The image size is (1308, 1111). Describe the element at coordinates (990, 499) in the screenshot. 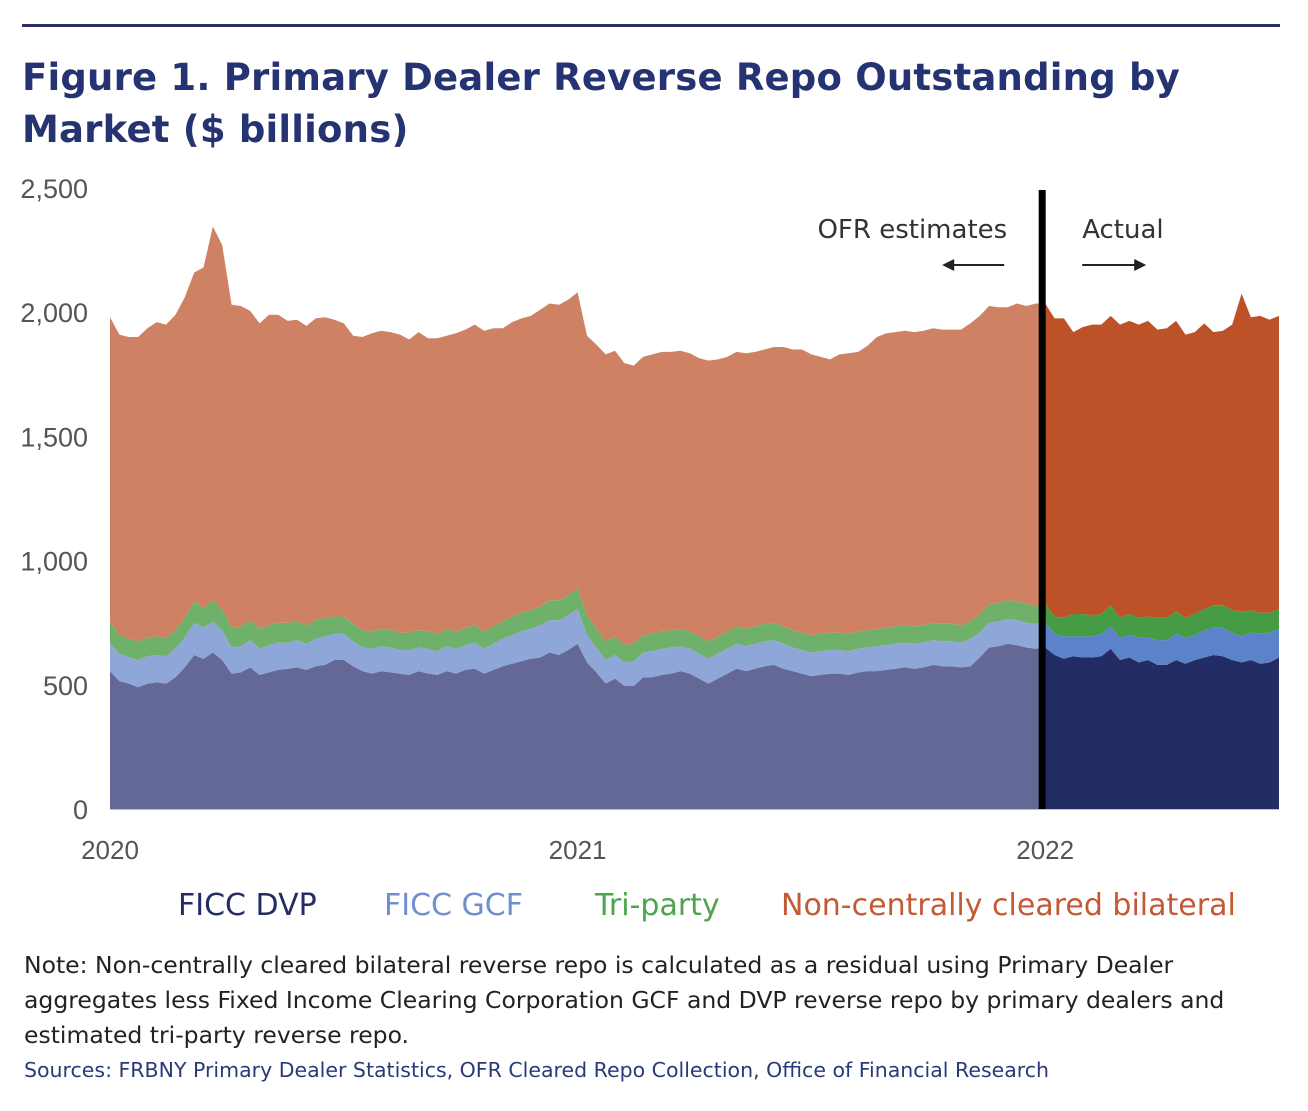

I see `annotations: OFR estimates Actual` at that location.